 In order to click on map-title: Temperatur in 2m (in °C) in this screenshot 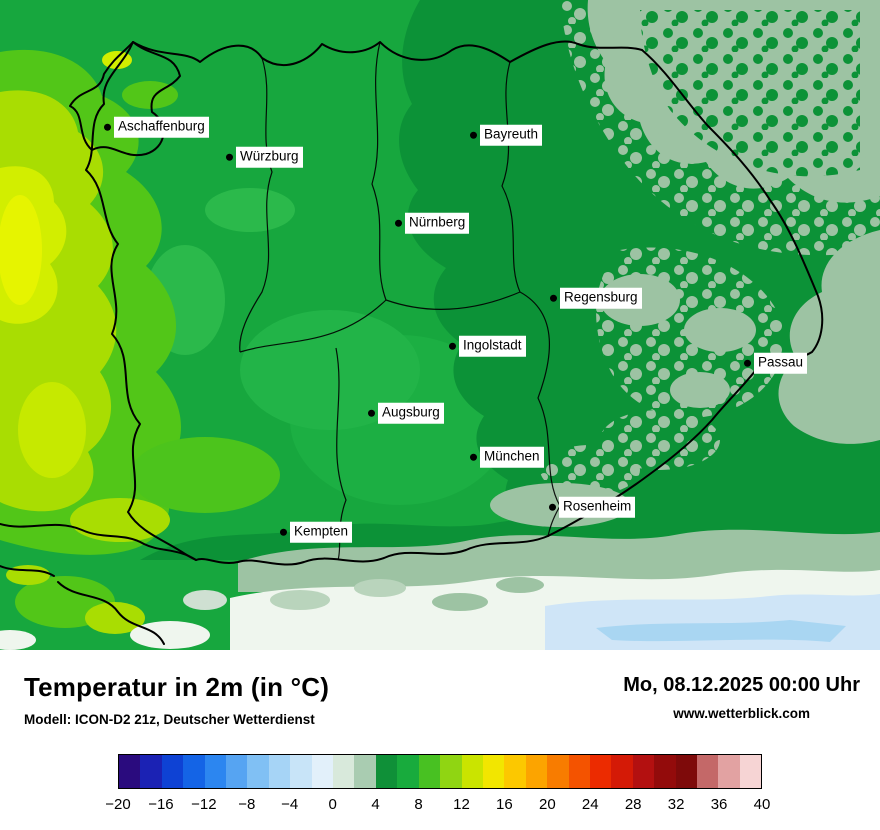, I will do `click(177, 687)`.